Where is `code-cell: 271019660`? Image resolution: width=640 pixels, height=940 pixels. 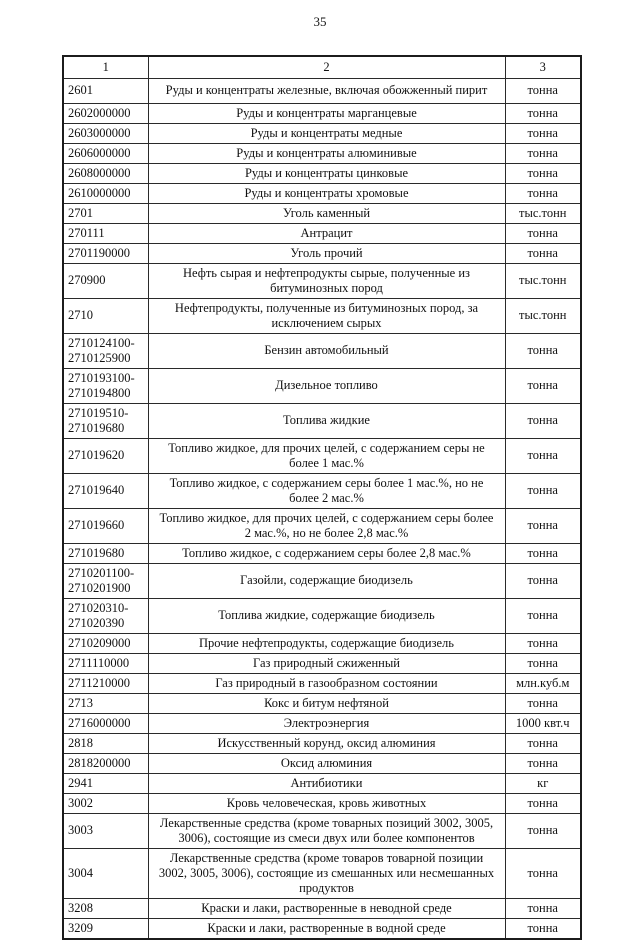 code-cell: 271019660 is located at coordinates (105, 525).